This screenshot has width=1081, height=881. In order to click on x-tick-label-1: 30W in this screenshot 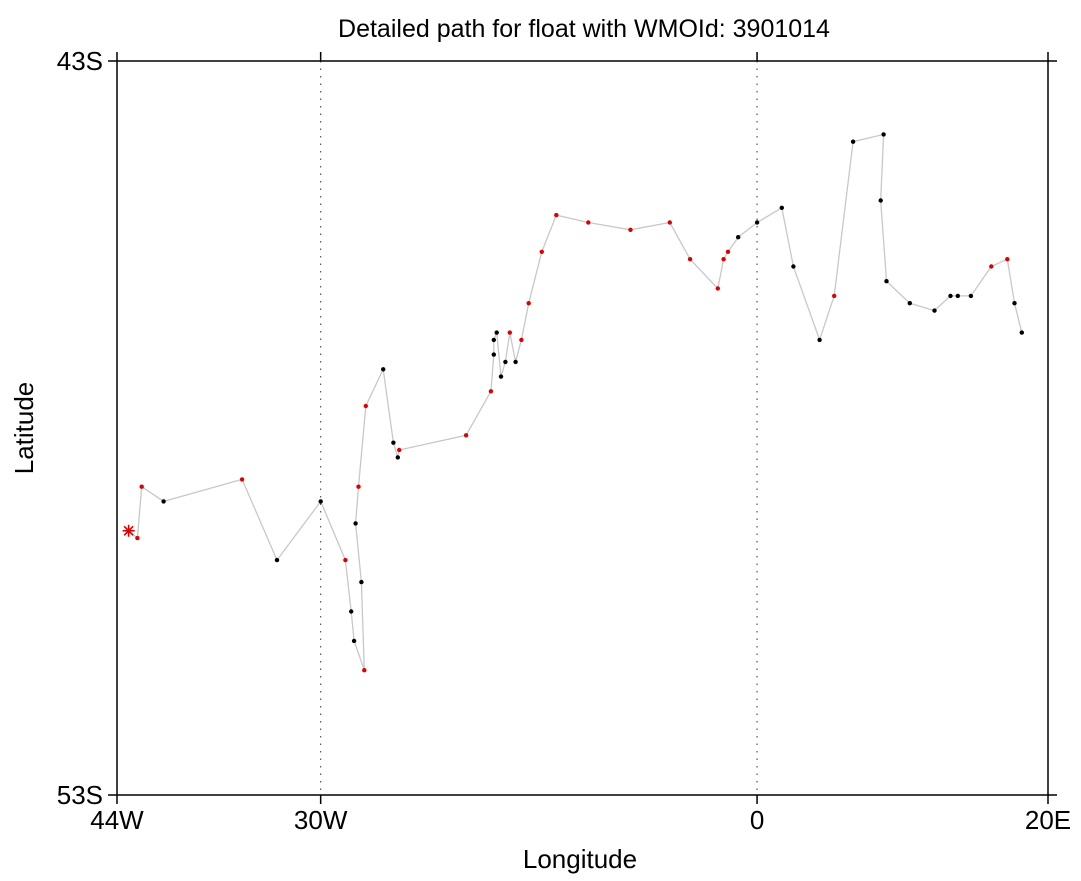, I will do `click(321, 820)`.